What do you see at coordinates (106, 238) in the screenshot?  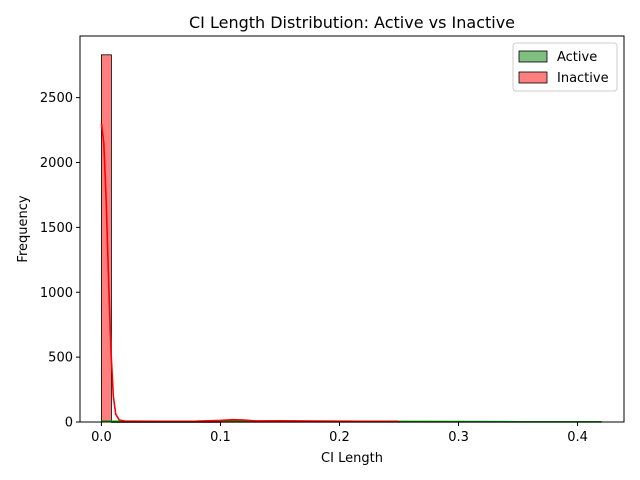 I see `histogram-bar-inactive` at bounding box center [106, 238].